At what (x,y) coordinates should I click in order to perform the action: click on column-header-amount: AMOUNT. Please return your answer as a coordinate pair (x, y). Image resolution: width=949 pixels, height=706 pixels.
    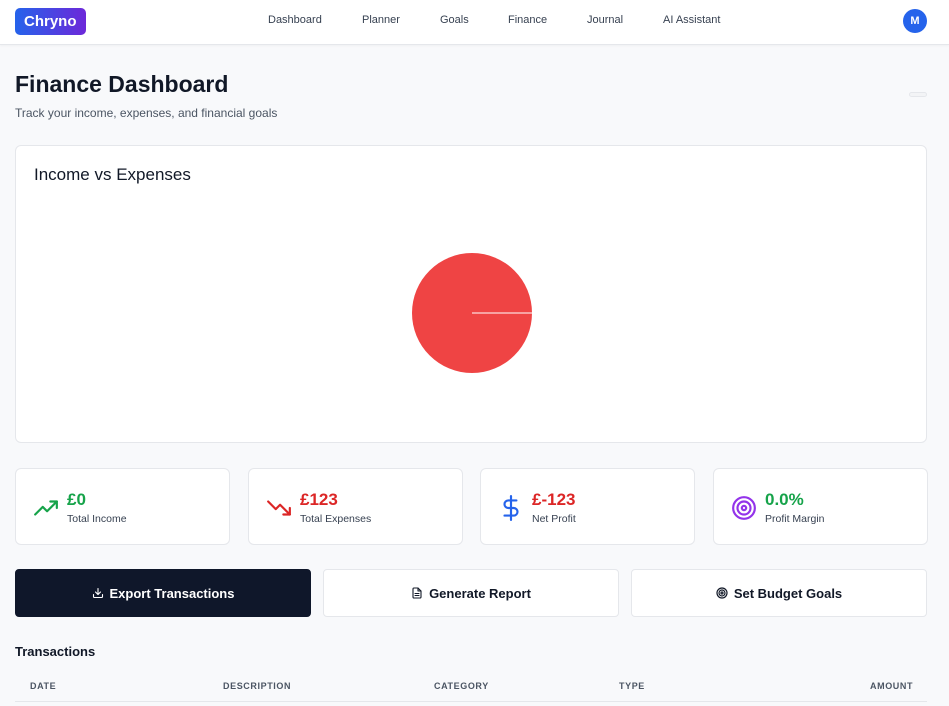
    Looking at the image, I should click on (892, 686).